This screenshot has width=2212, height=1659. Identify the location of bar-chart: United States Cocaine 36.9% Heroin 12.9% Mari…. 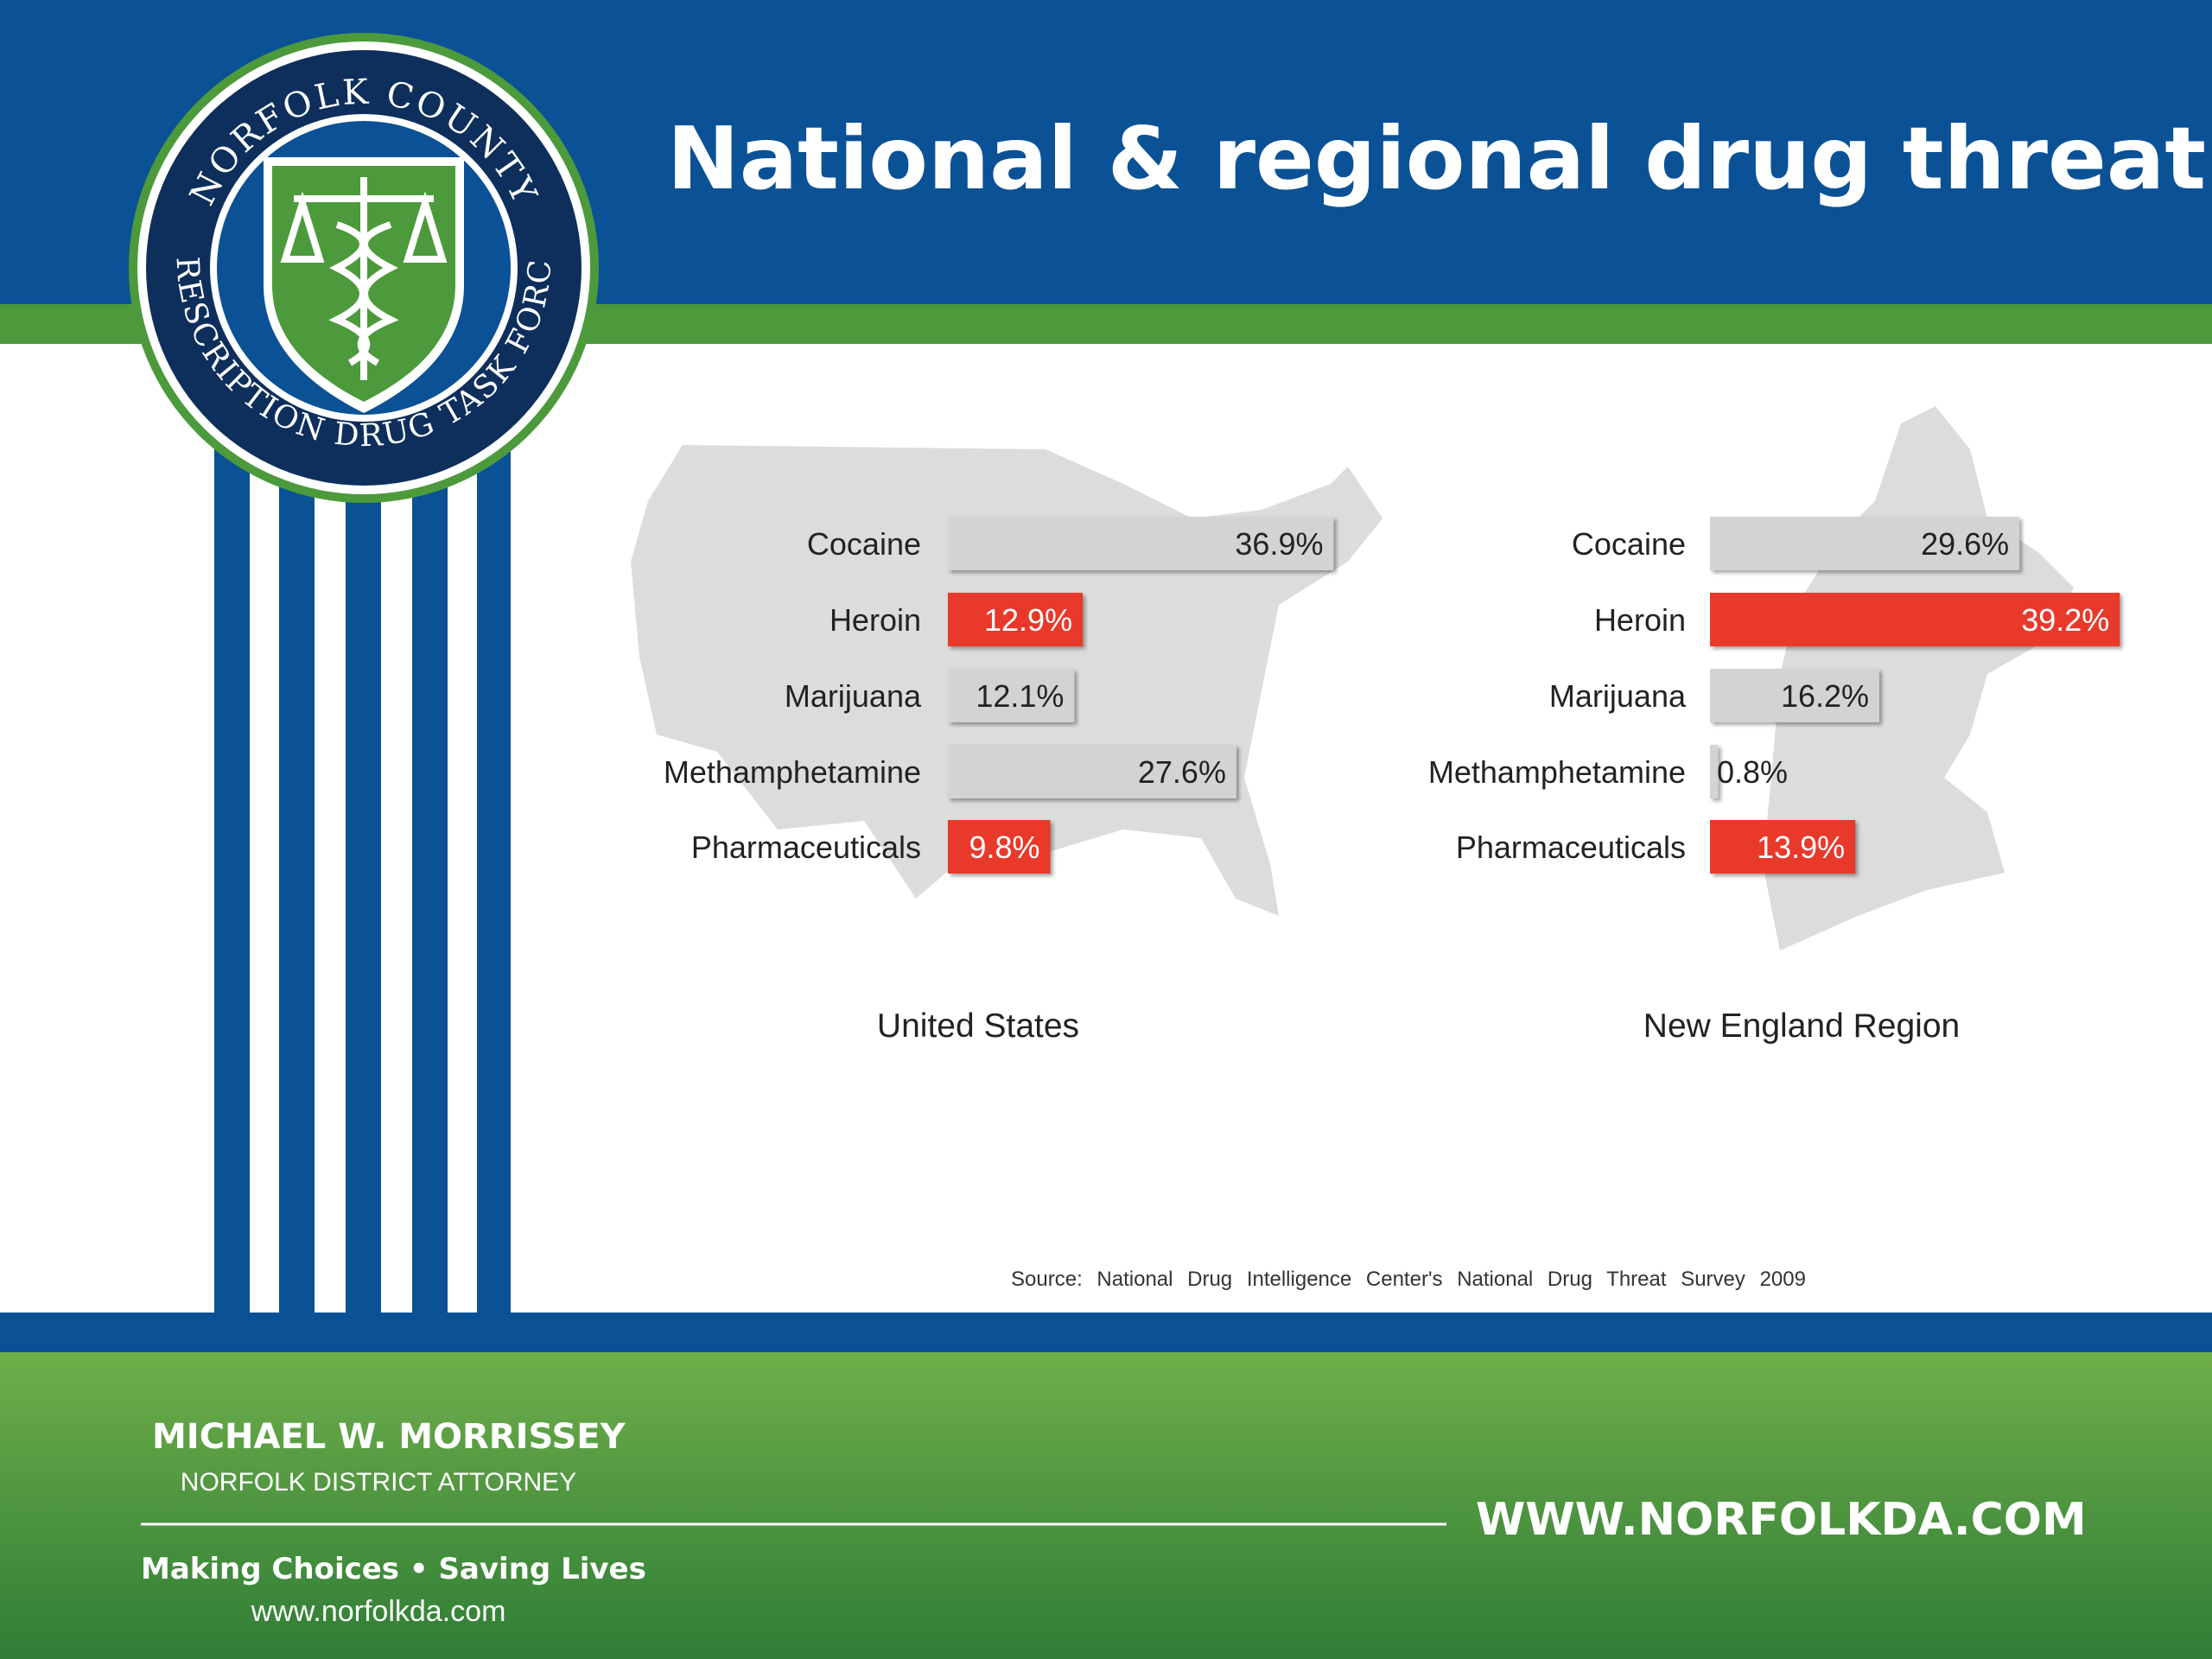
(999, 781).